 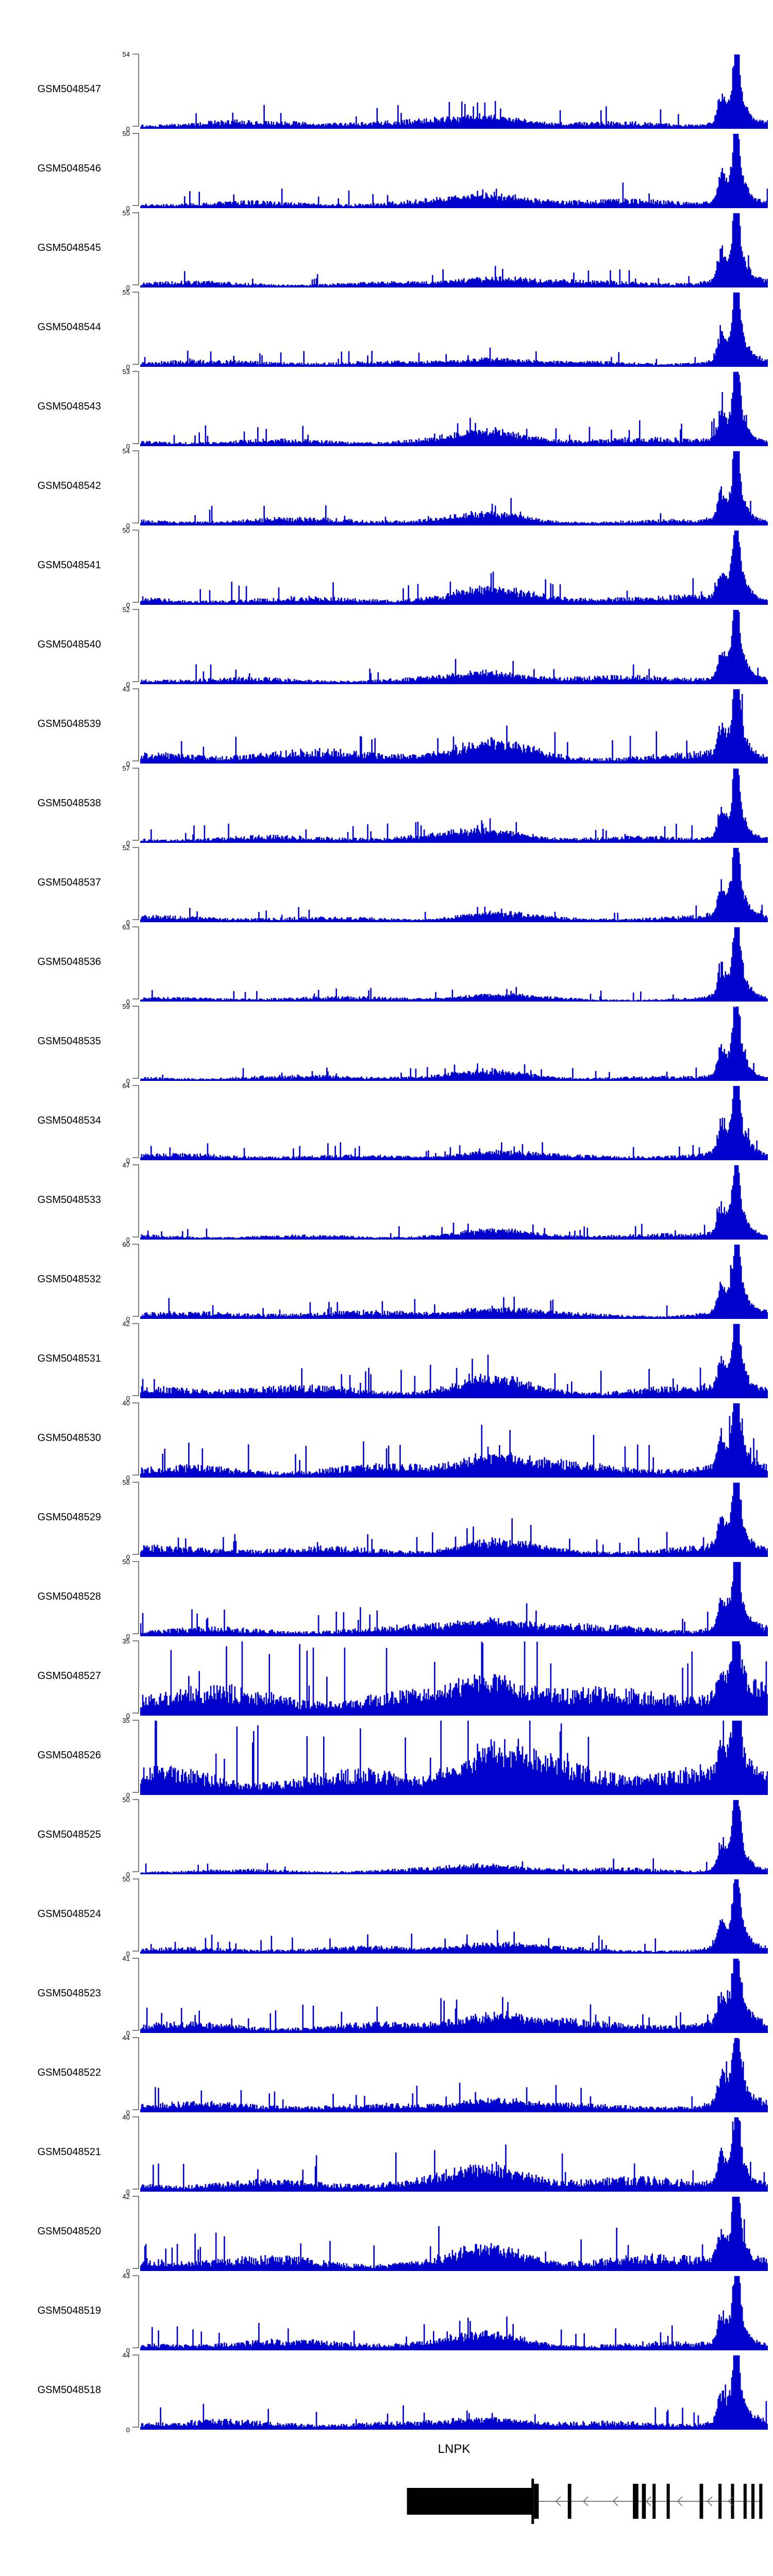 I want to click on coverage-track: GSM5048521 40 0, so click(x=386, y=2154).